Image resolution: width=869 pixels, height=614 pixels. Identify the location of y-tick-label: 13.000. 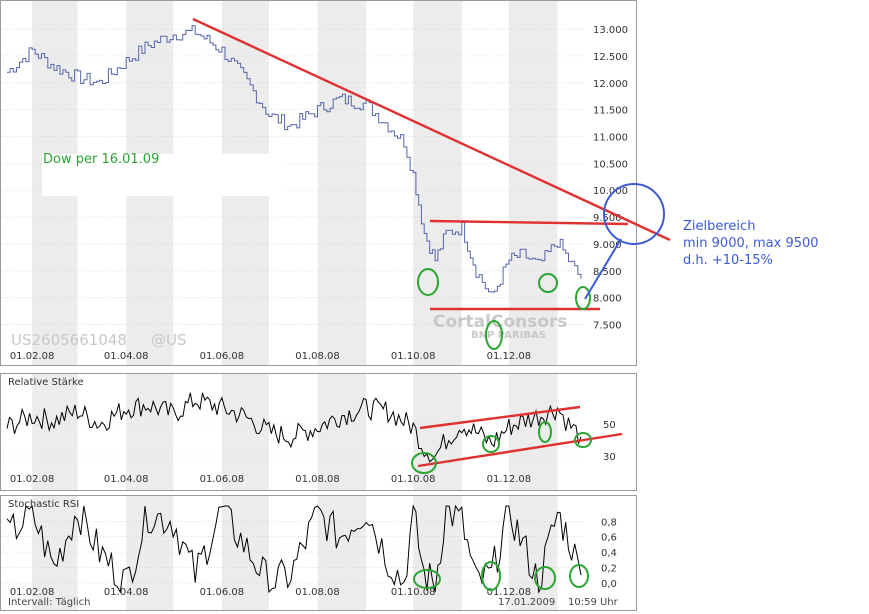
(610, 30).